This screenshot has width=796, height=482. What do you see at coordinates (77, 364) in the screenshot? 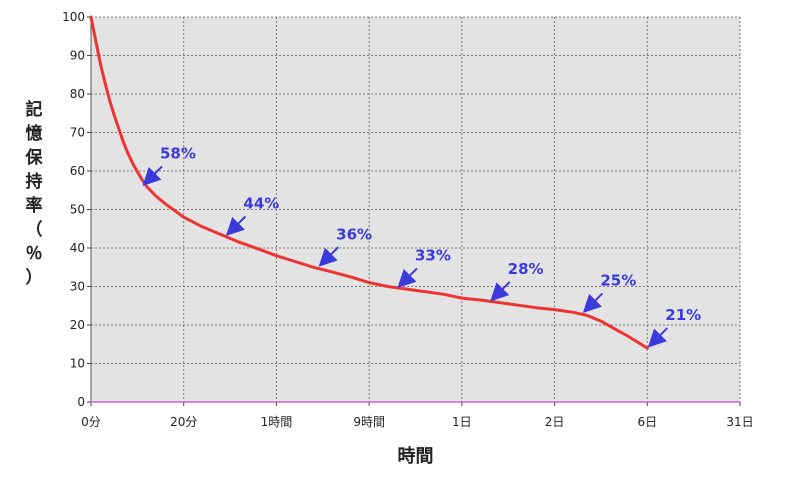
I see `y-tick-label: 10` at bounding box center [77, 364].